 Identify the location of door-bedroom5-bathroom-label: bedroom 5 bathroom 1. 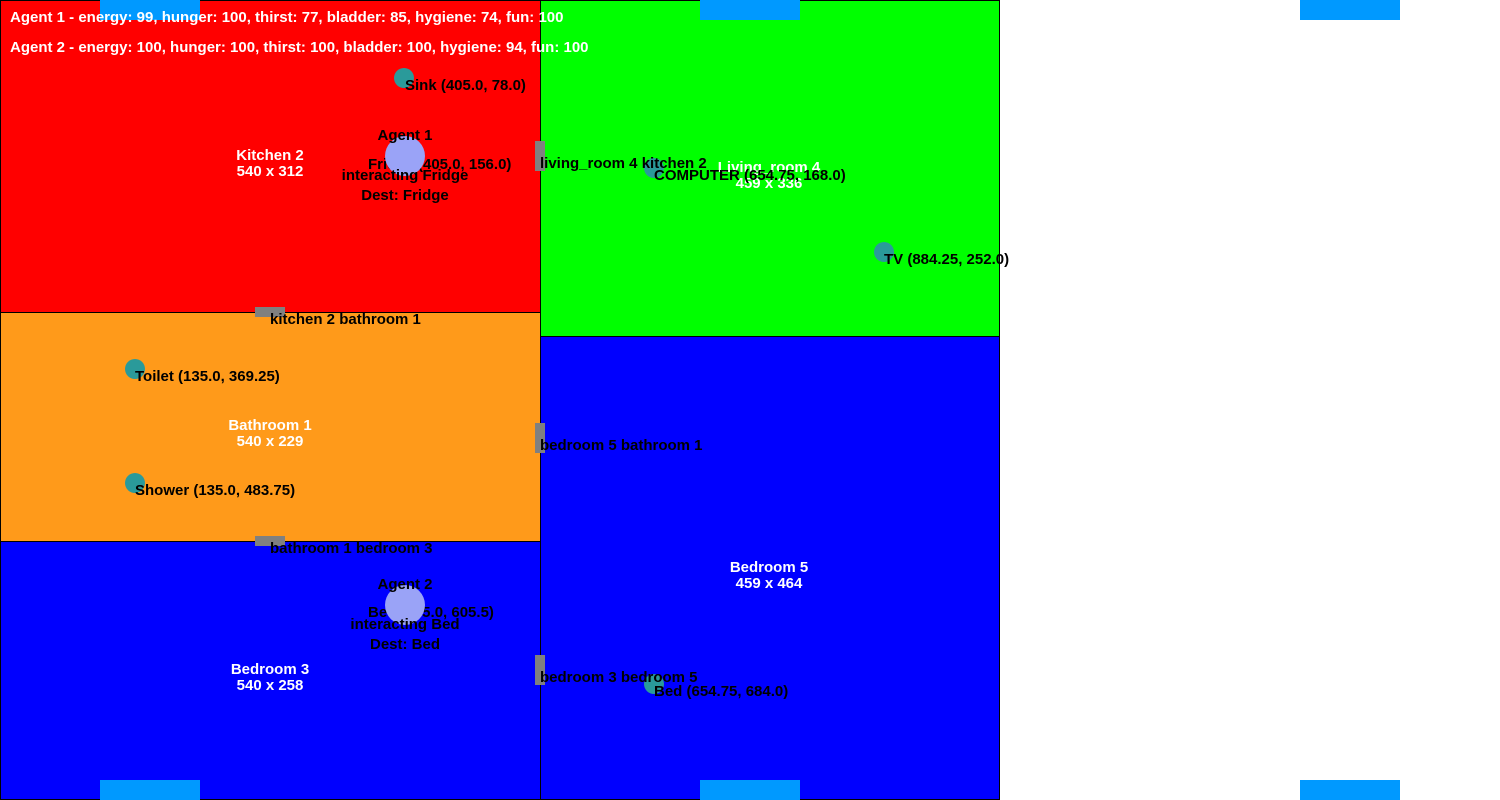
(621, 445).